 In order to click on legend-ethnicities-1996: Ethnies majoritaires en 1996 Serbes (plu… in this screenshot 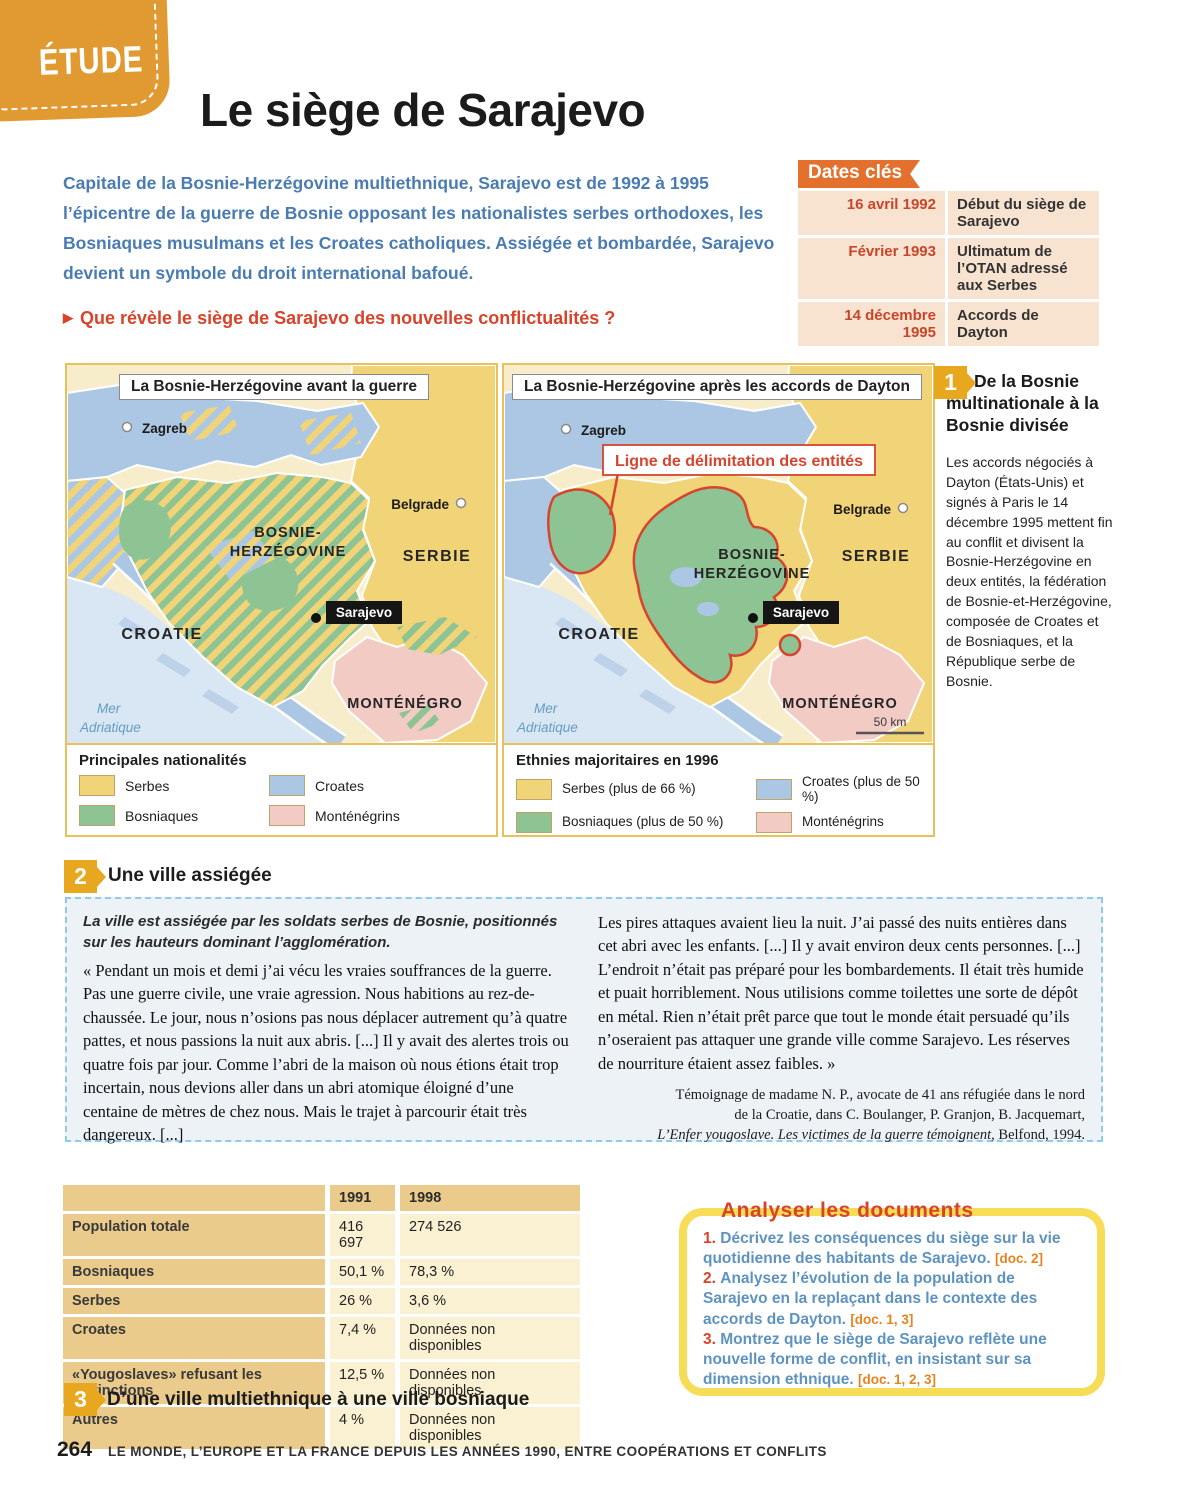, I will do `click(718, 788)`.